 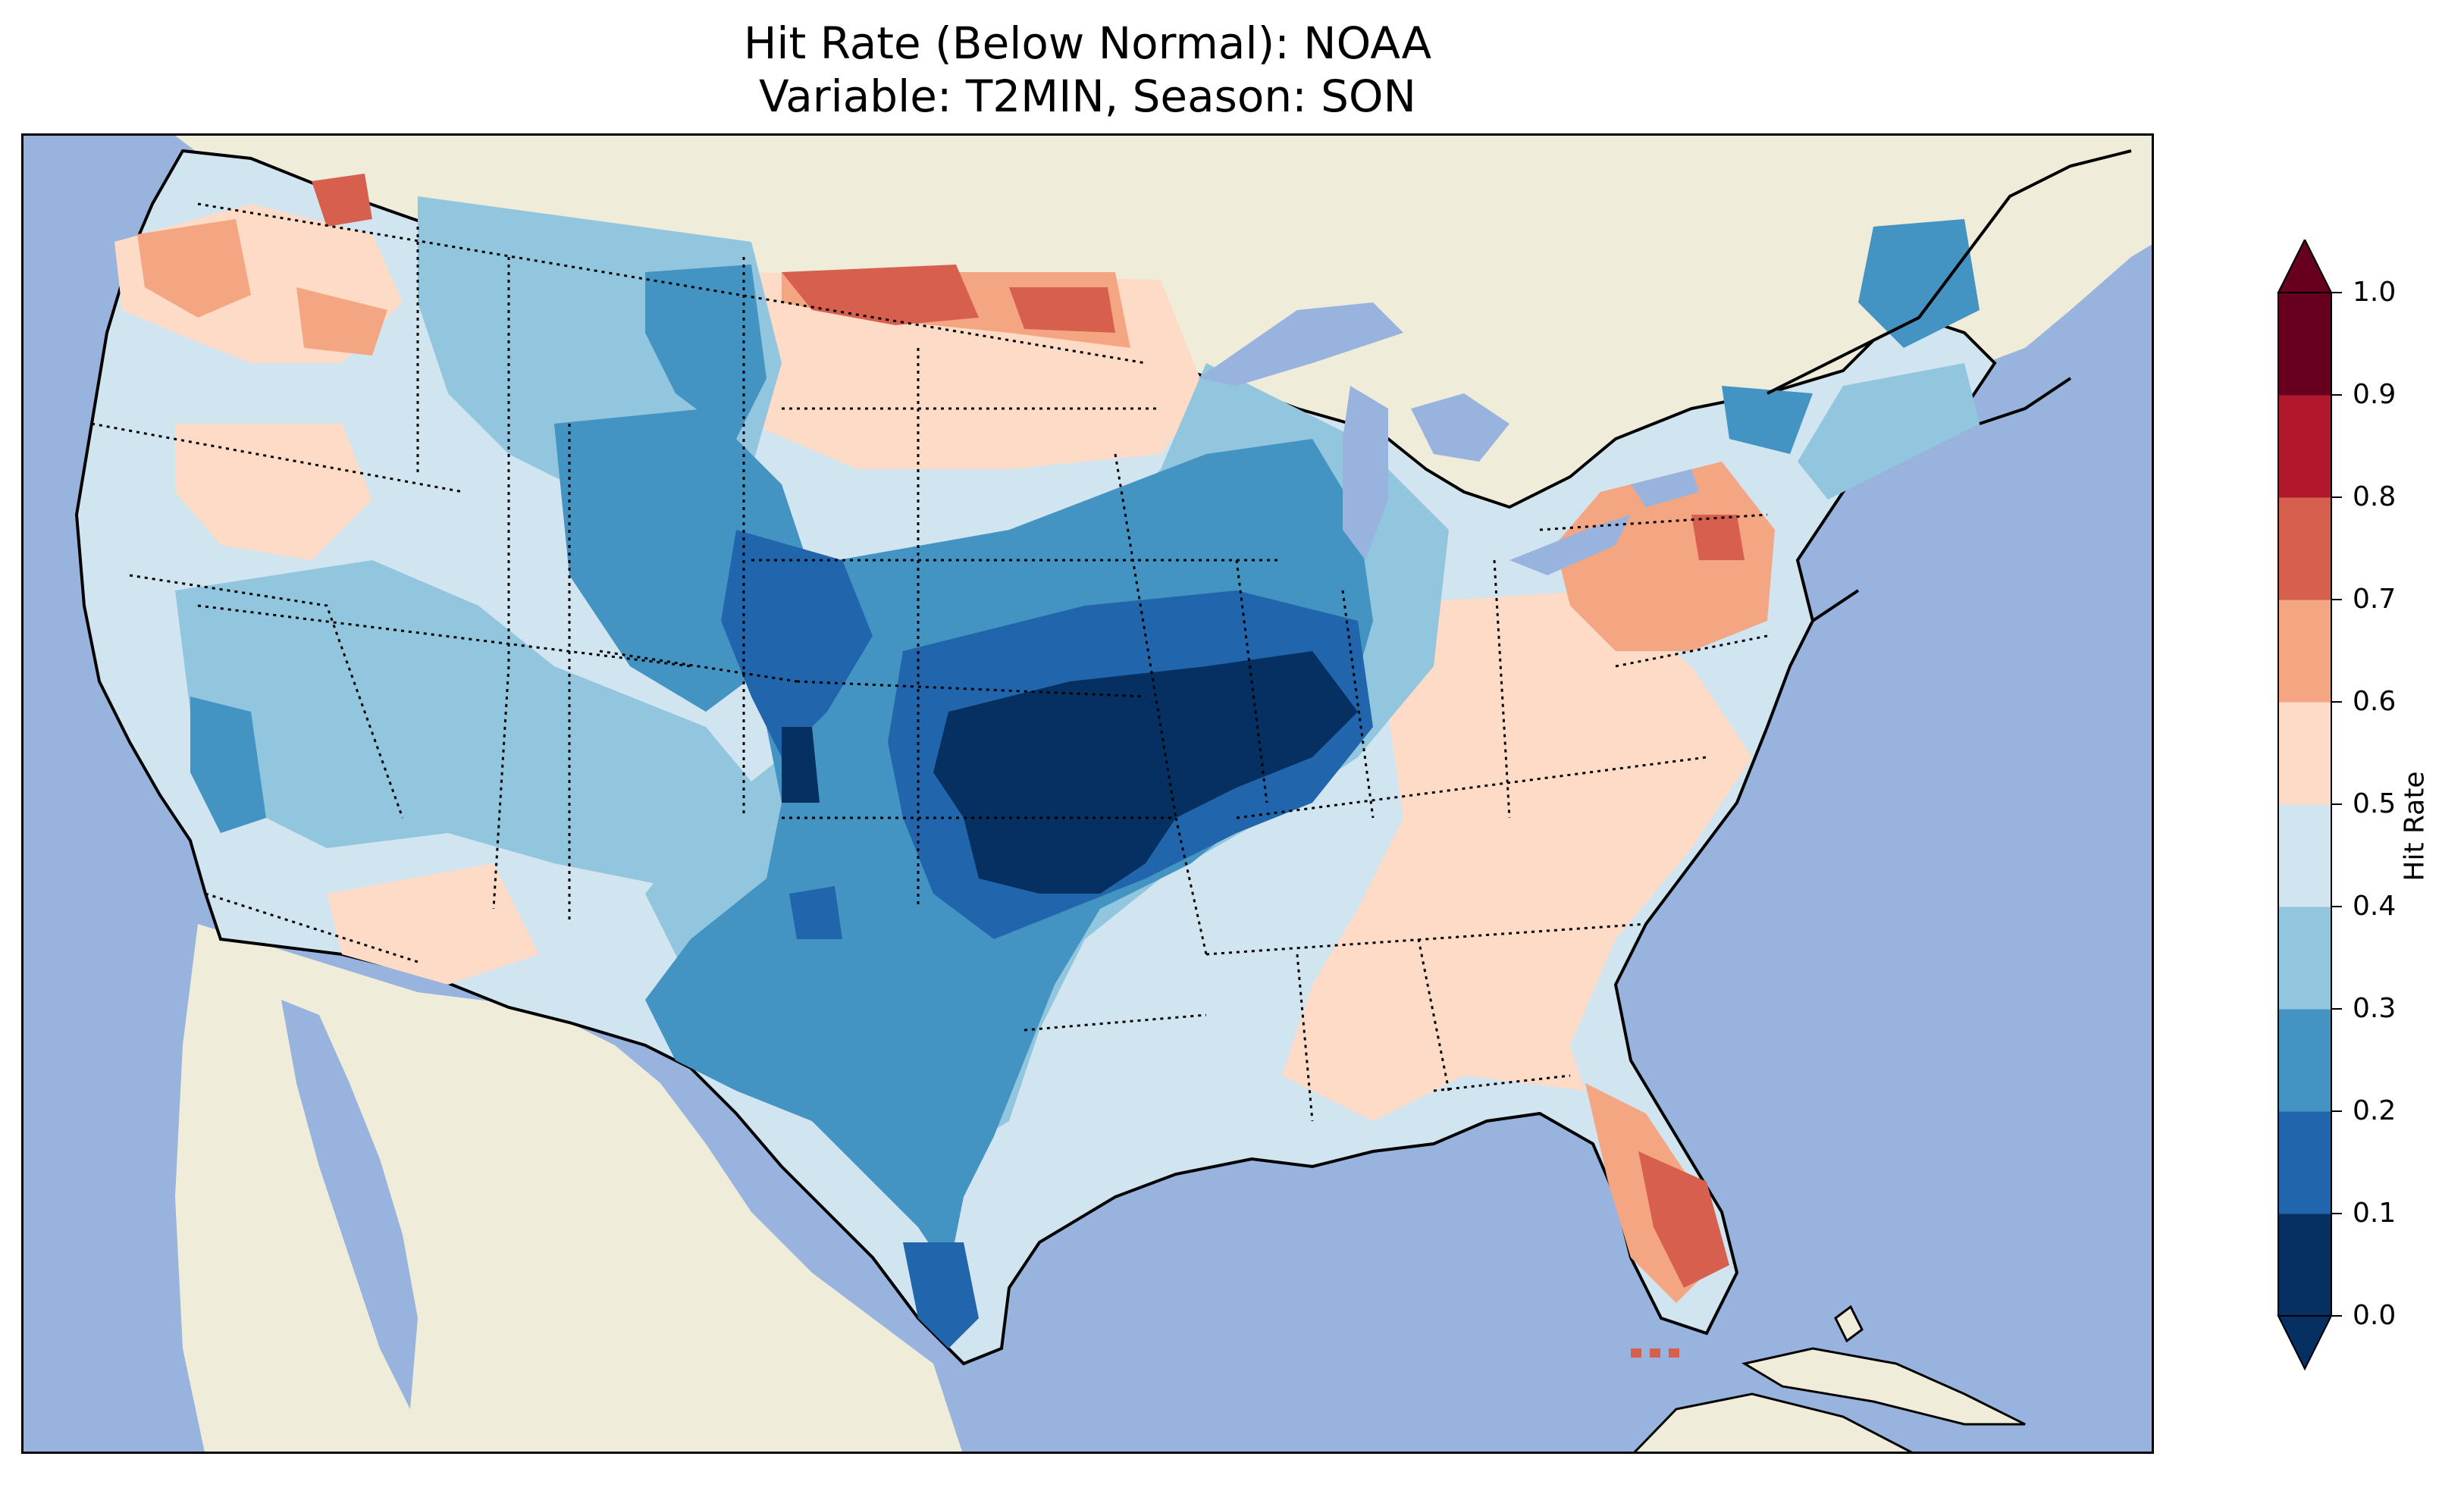 What do you see at coordinates (2305, 1343) in the screenshot?
I see `colorbar-extend-min` at bounding box center [2305, 1343].